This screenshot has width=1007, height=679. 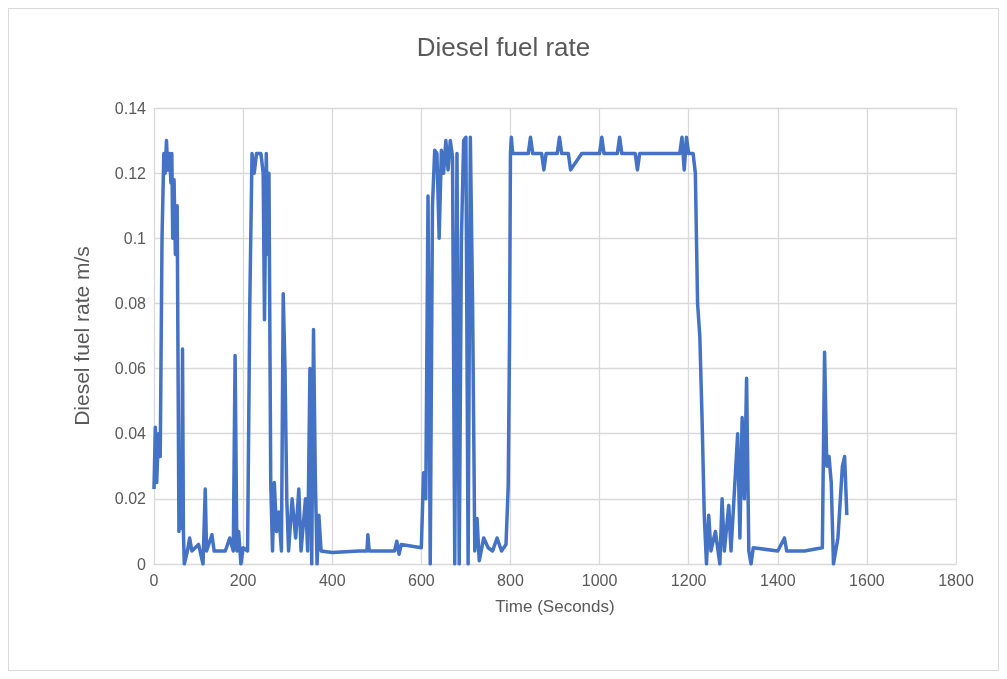 What do you see at coordinates (130, 173) in the screenshot?
I see `y-tick-label: 0.12` at bounding box center [130, 173].